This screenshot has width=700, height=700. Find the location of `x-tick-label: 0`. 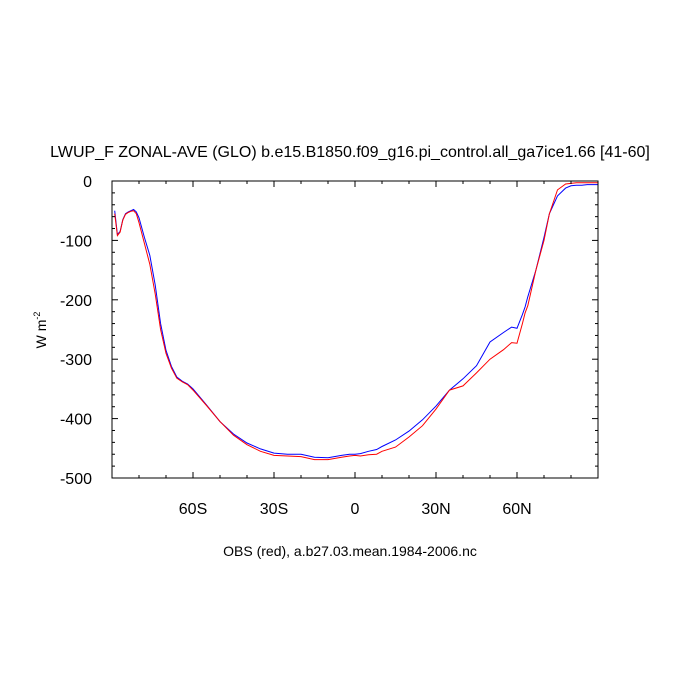

x-tick-label: 0 is located at coordinates (355, 509).